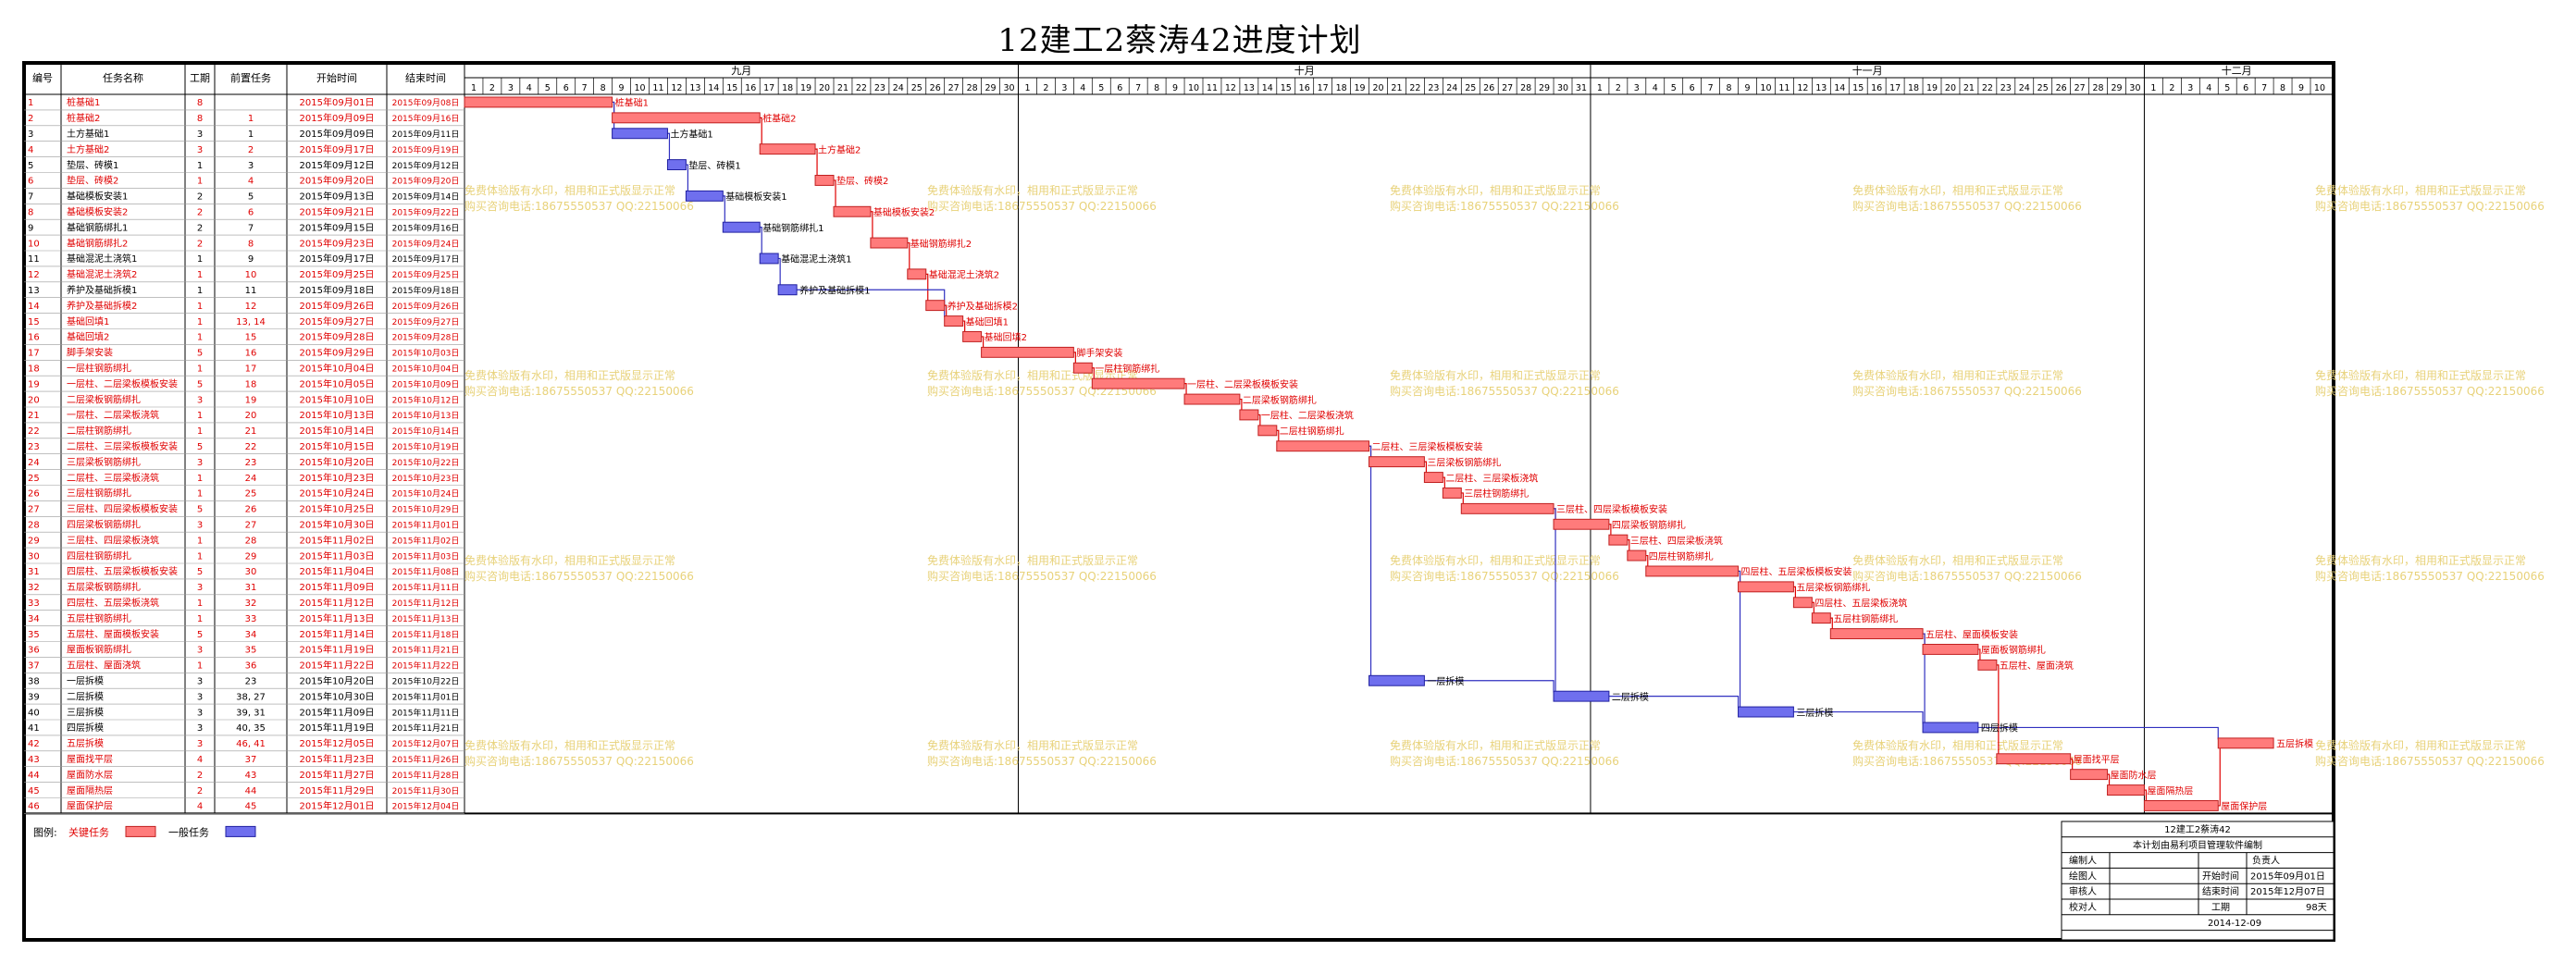  What do you see at coordinates (34, 651) in the screenshot?
I see `task-id: 36` at bounding box center [34, 651].